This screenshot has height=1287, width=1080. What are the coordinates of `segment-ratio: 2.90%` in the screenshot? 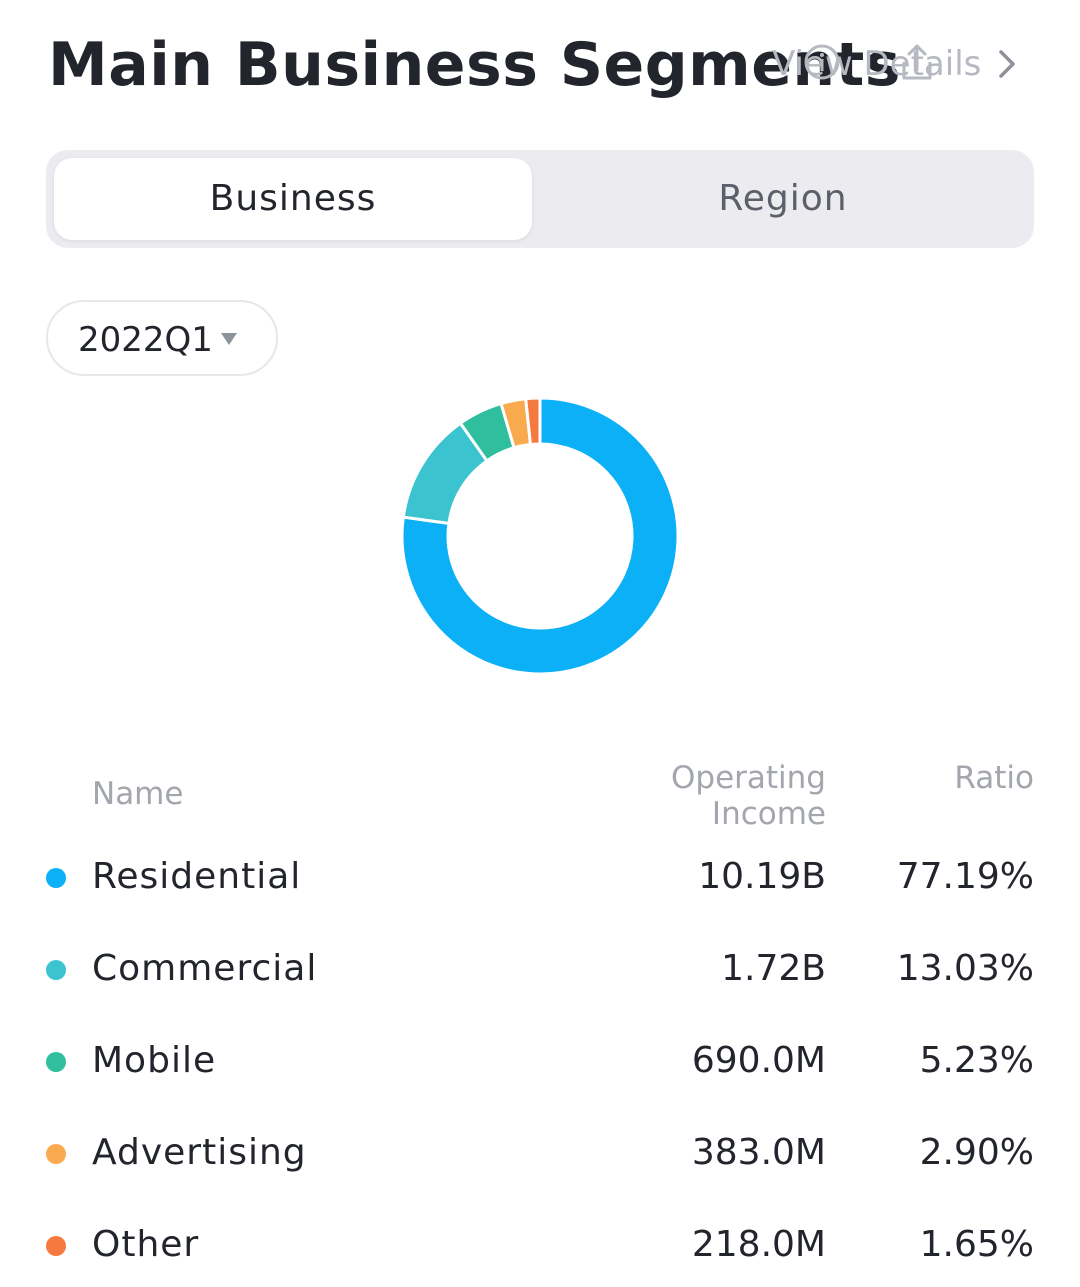 It's located at (976, 1152).